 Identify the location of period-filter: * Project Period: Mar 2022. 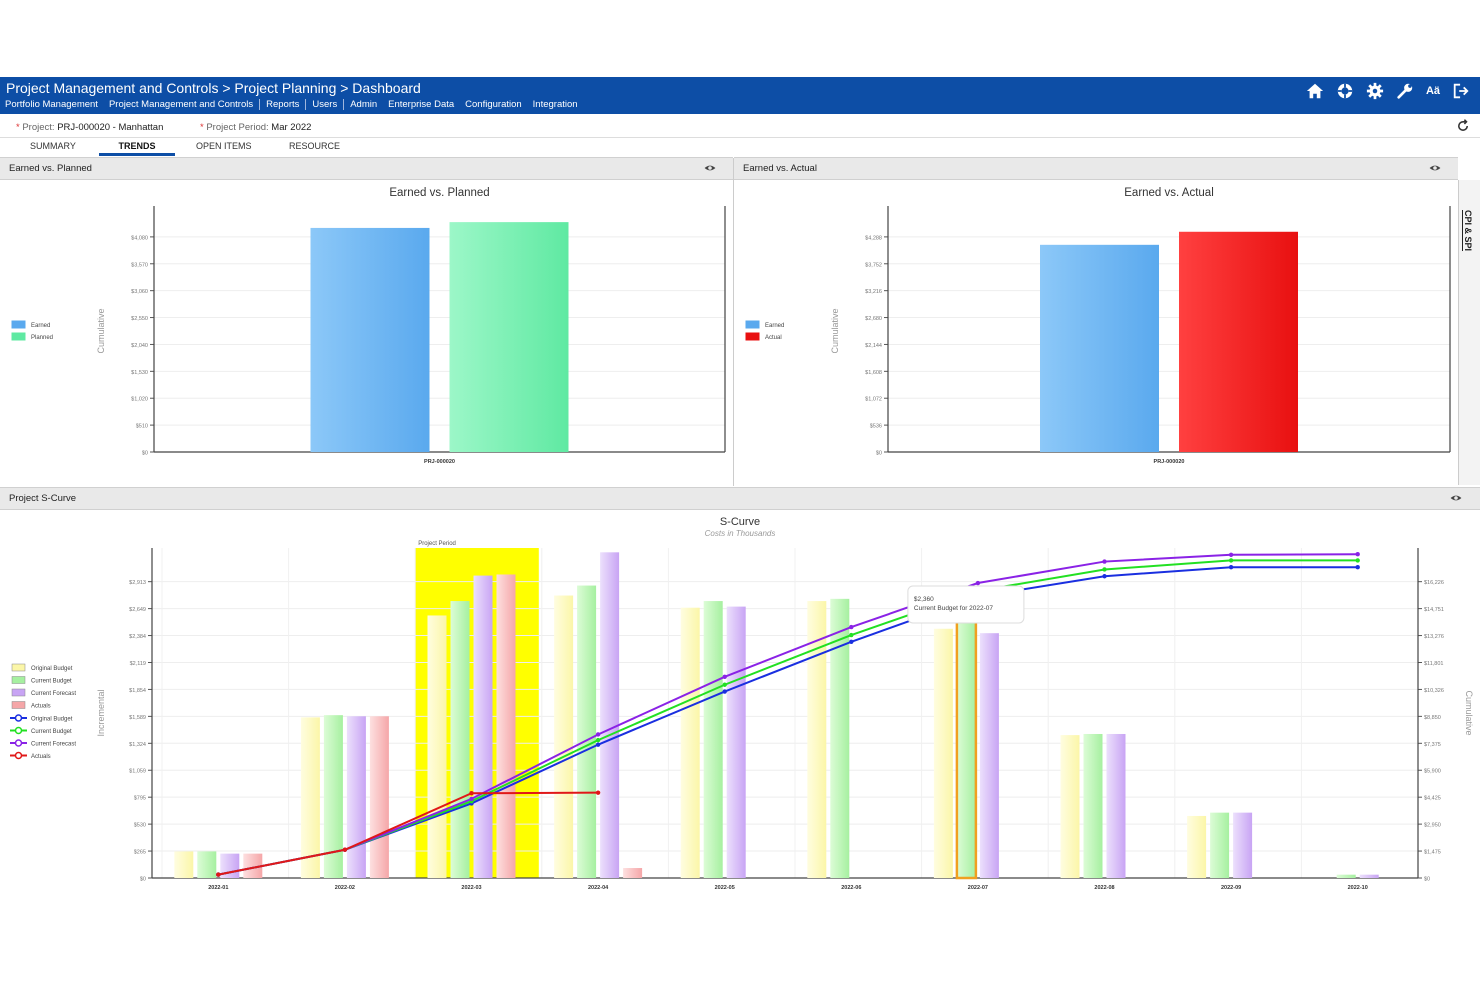
(256, 127).